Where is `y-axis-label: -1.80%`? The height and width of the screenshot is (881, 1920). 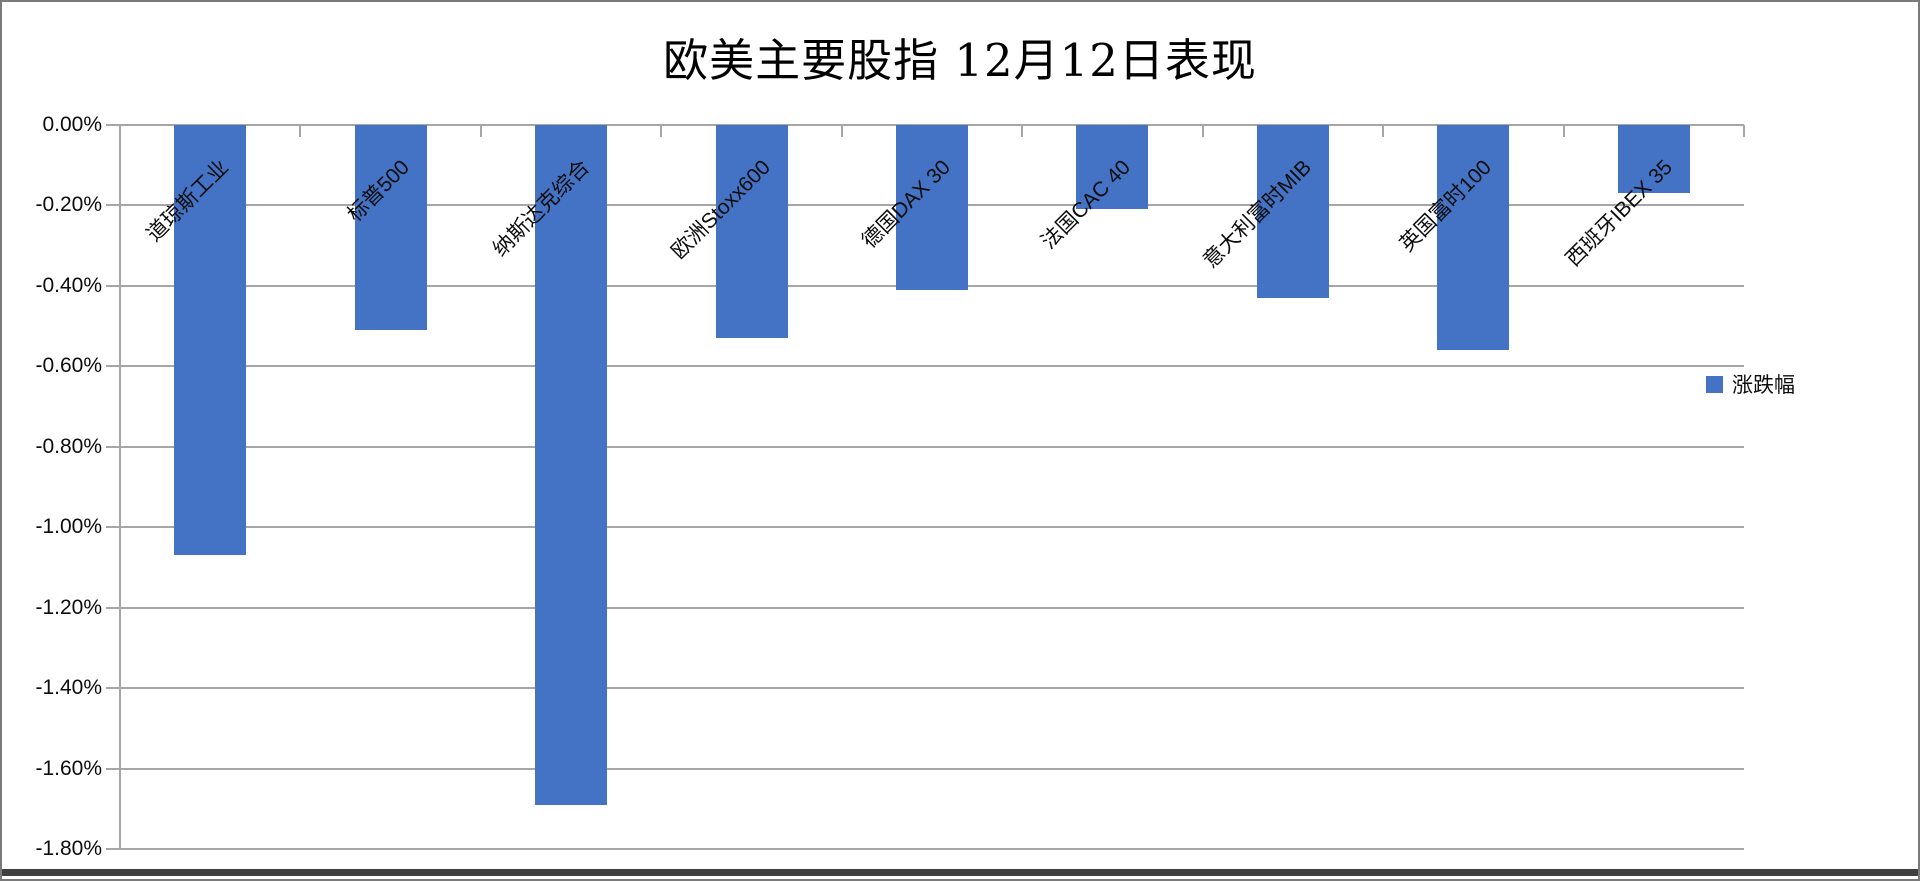
y-axis-label: -1.80% is located at coordinates (68, 848).